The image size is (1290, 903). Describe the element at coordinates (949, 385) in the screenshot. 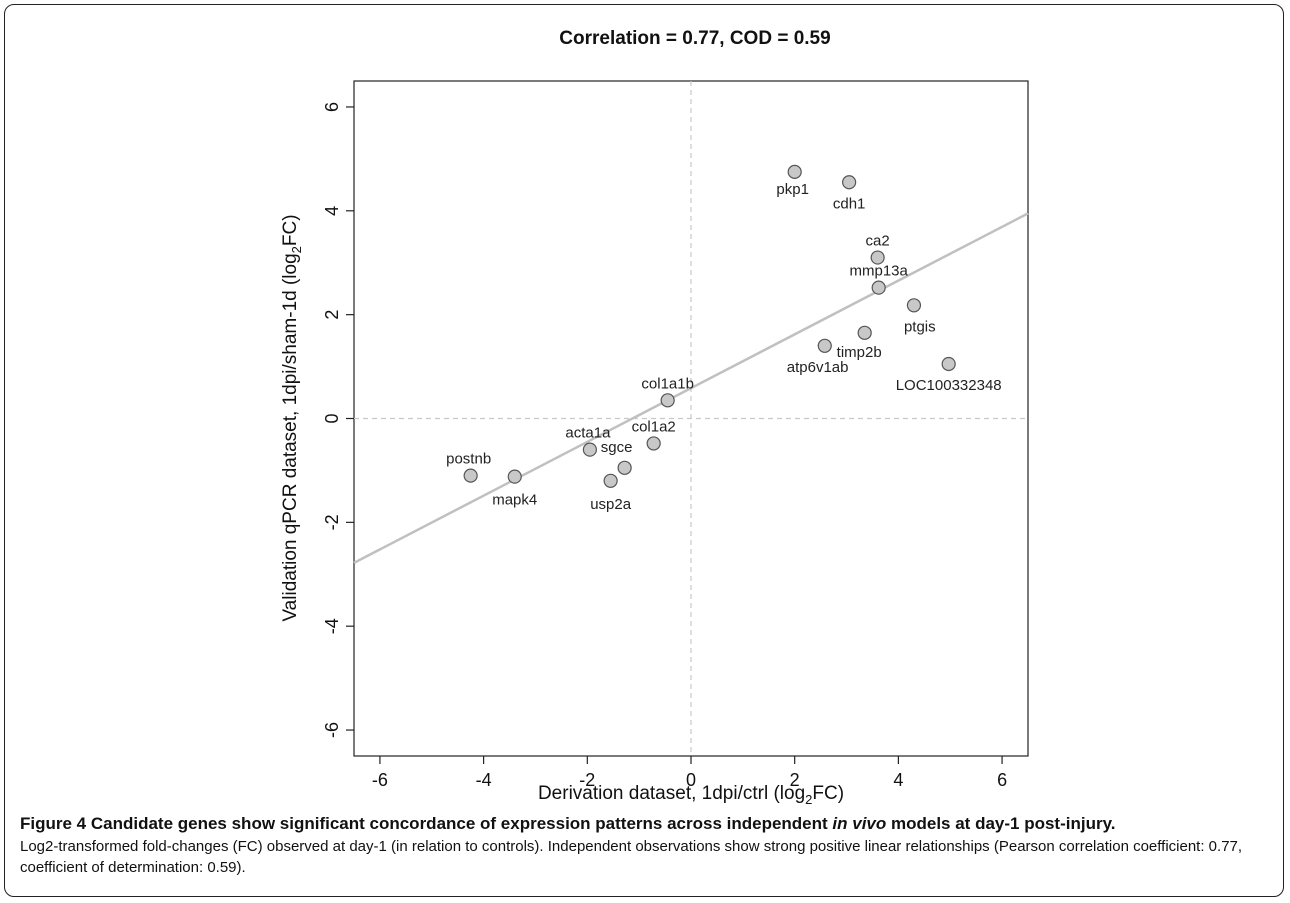

I see `label-loc100332348: LOC100332348` at that location.